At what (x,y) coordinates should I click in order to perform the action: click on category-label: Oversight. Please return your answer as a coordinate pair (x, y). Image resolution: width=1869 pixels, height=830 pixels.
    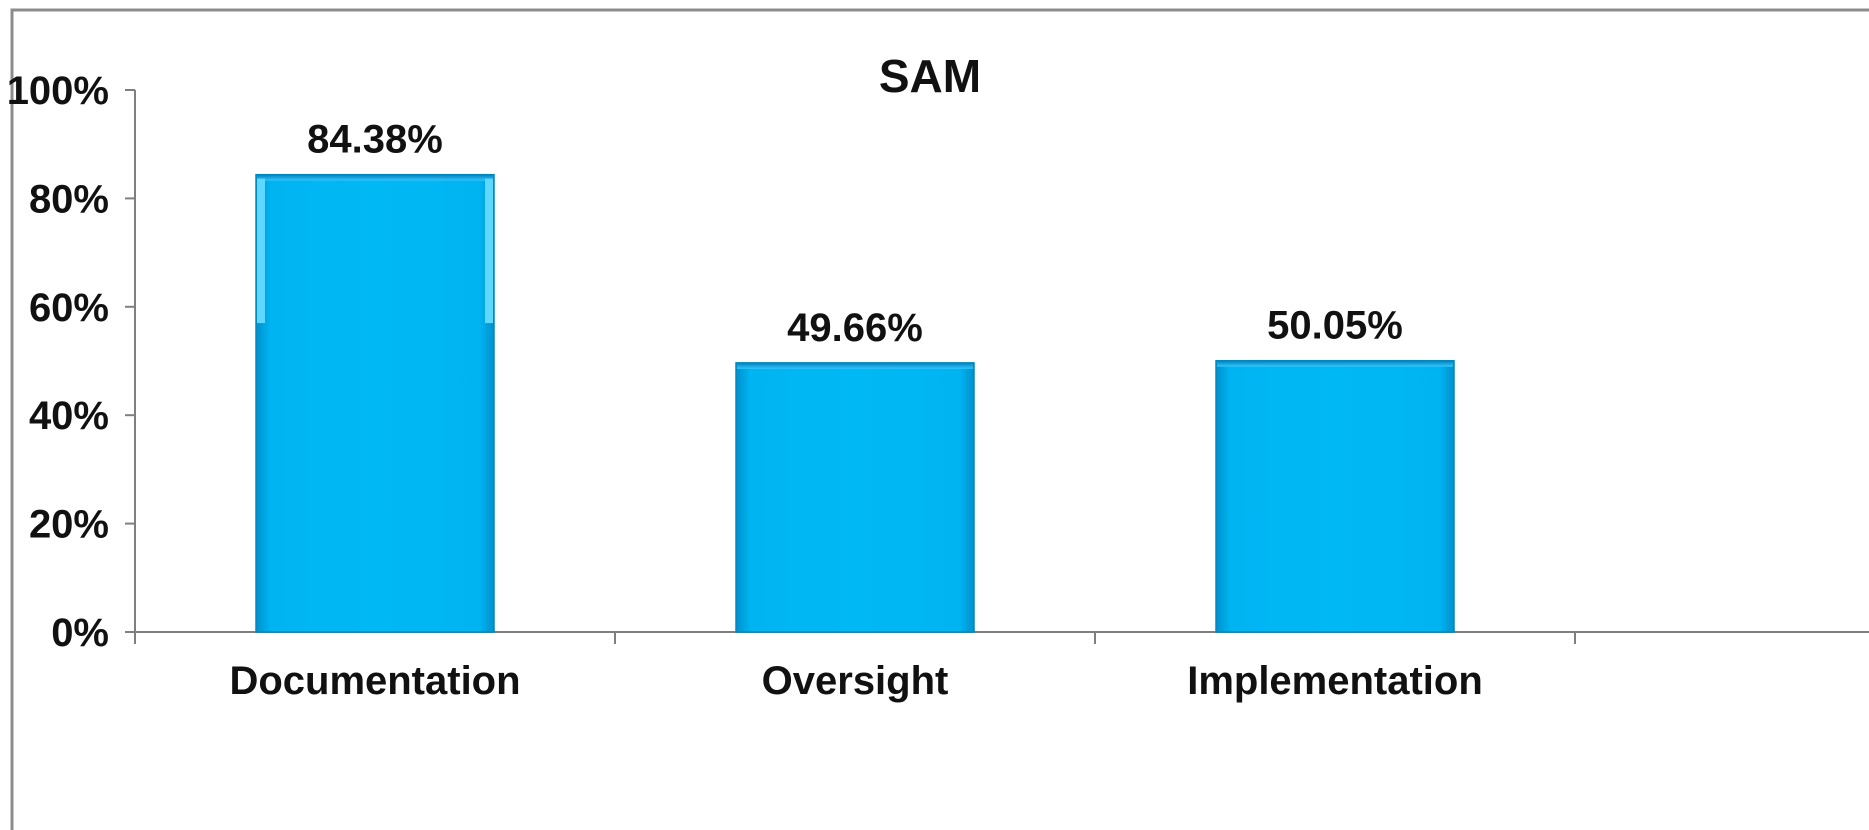
    Looking at the image, I should click on (855, 681).